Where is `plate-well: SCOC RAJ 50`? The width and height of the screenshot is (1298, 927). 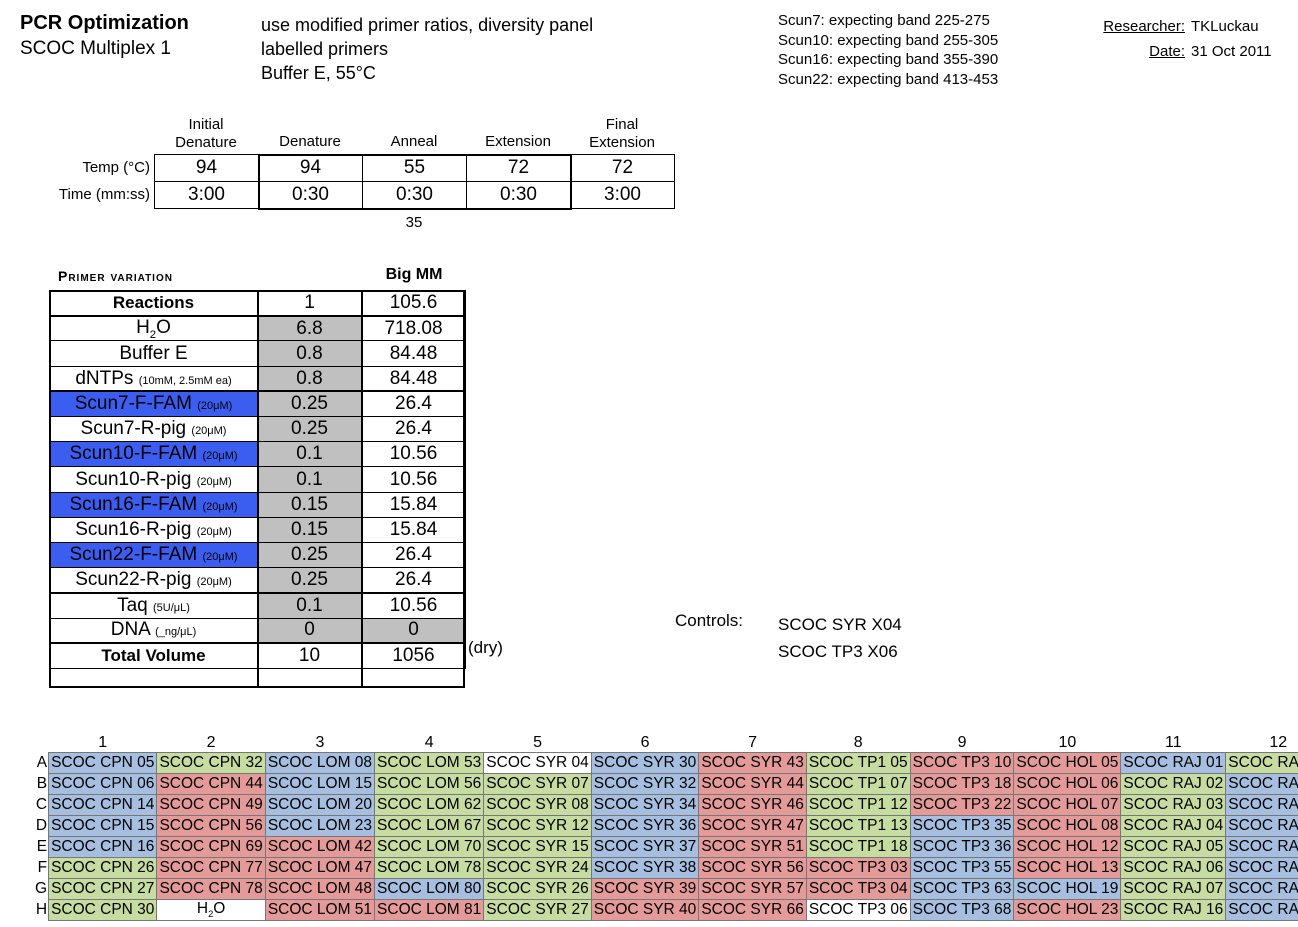 plate-well: SCOC RAJ 50 is located at coordinates (1261, 868).